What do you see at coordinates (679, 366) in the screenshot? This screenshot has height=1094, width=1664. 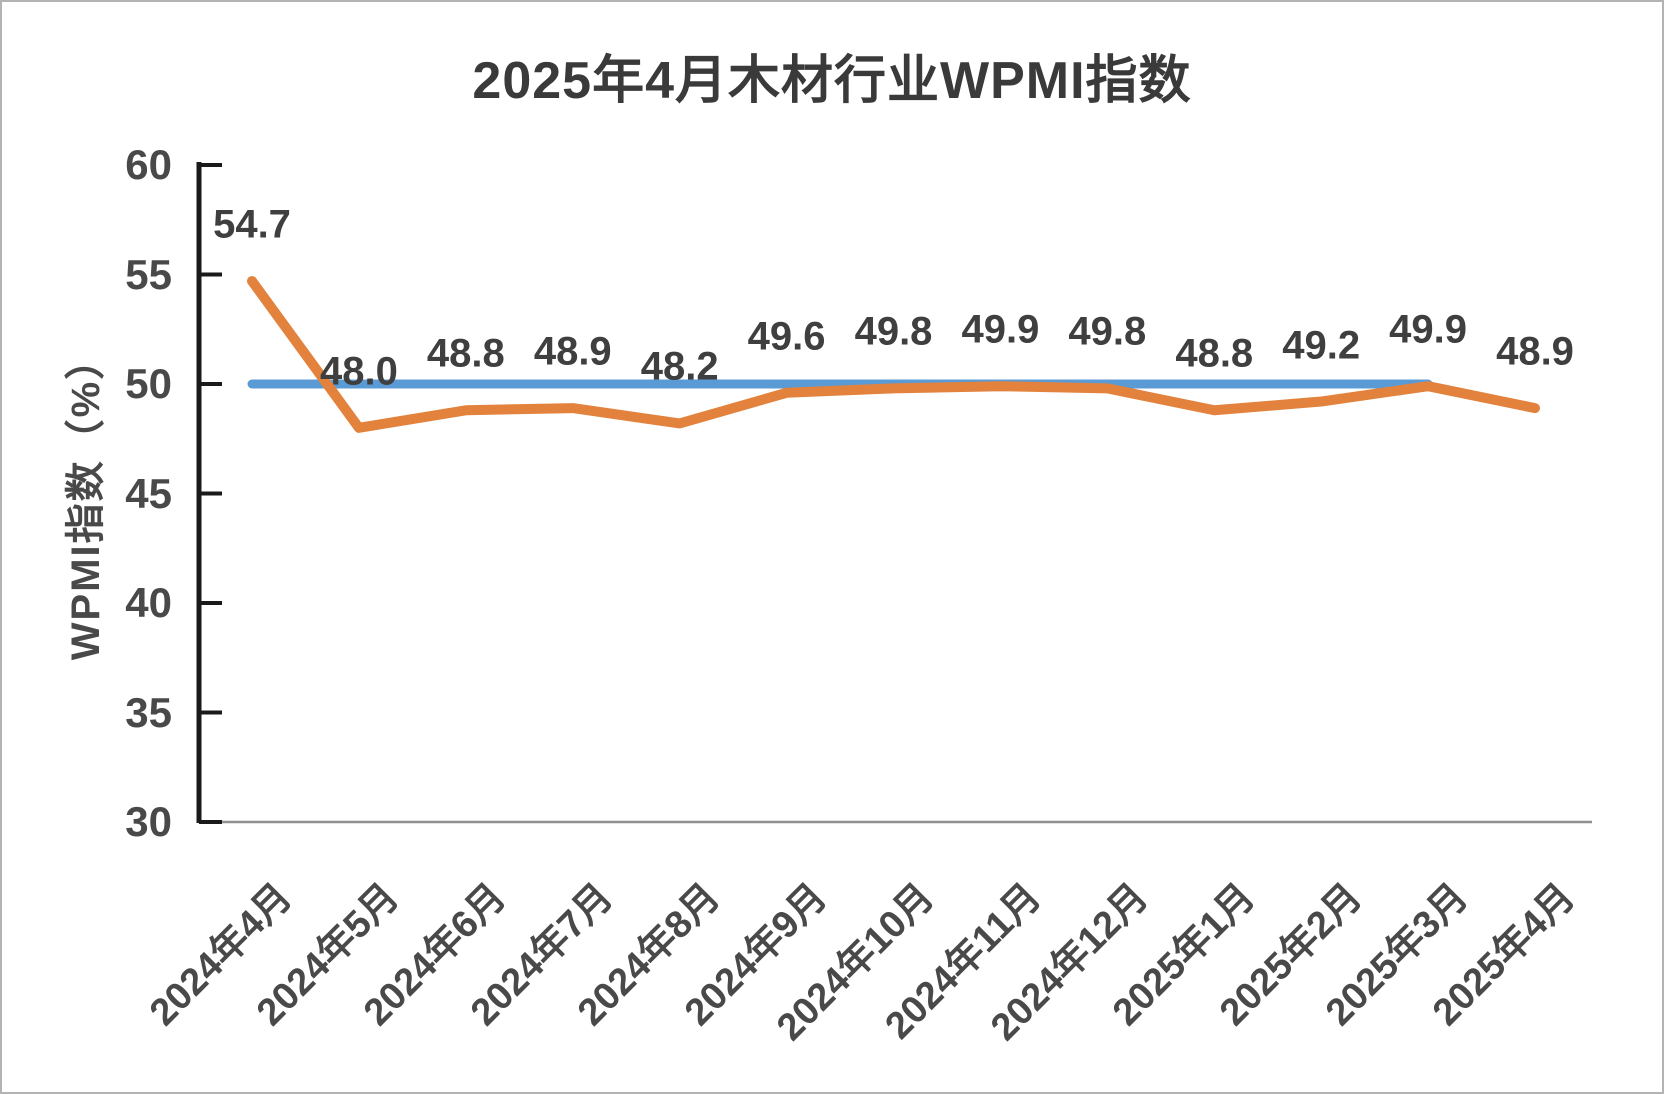 I see `data-label: 48.2` at bounding box center [679, 366].